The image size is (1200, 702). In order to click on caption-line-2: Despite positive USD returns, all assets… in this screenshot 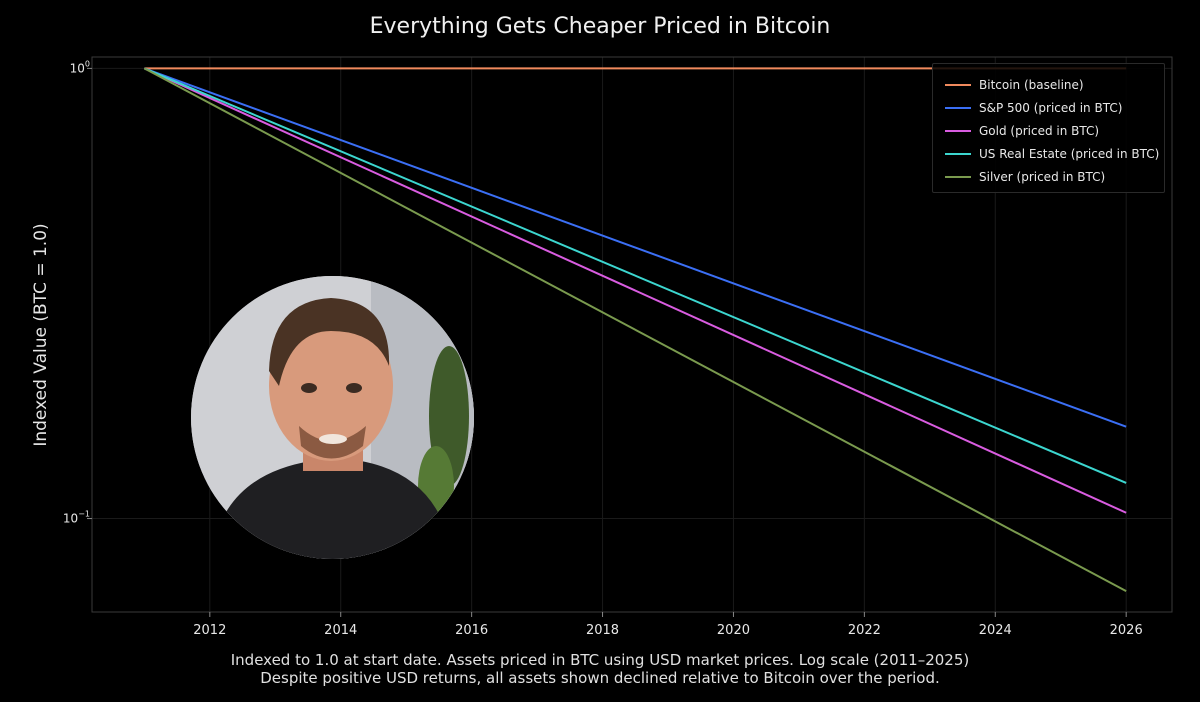, I will do `click(600, 678)`.